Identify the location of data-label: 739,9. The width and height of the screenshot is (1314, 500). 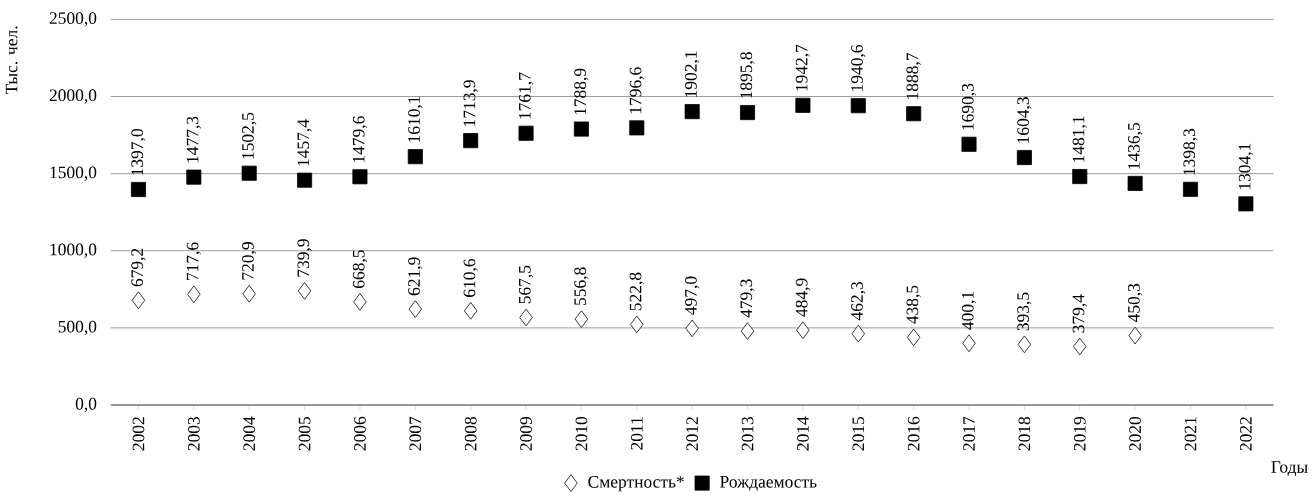
(304, 258).